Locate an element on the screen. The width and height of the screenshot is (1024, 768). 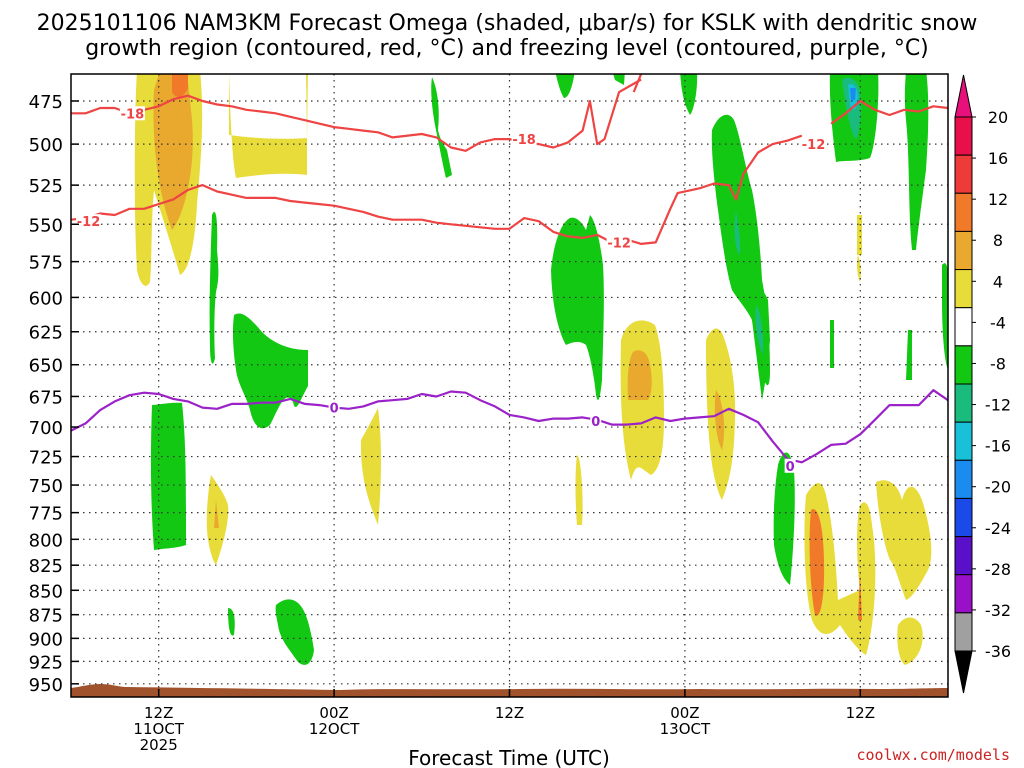
y-tick-label-525: 525 is located at coordinates (46, 186).